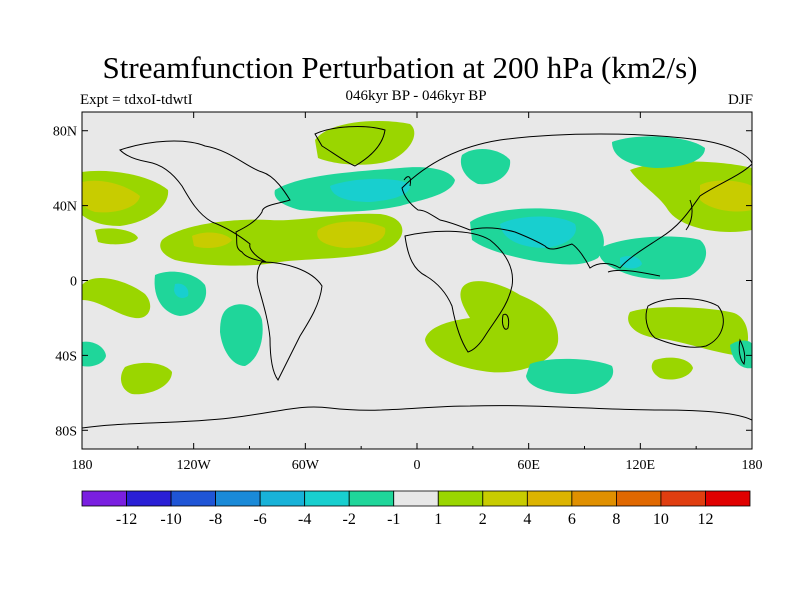 The width and height of the screenshot is (800, 600). Describe the element at coordinates (259, 519) in the screenshot. I see `colorbar-label: -6` at that location.